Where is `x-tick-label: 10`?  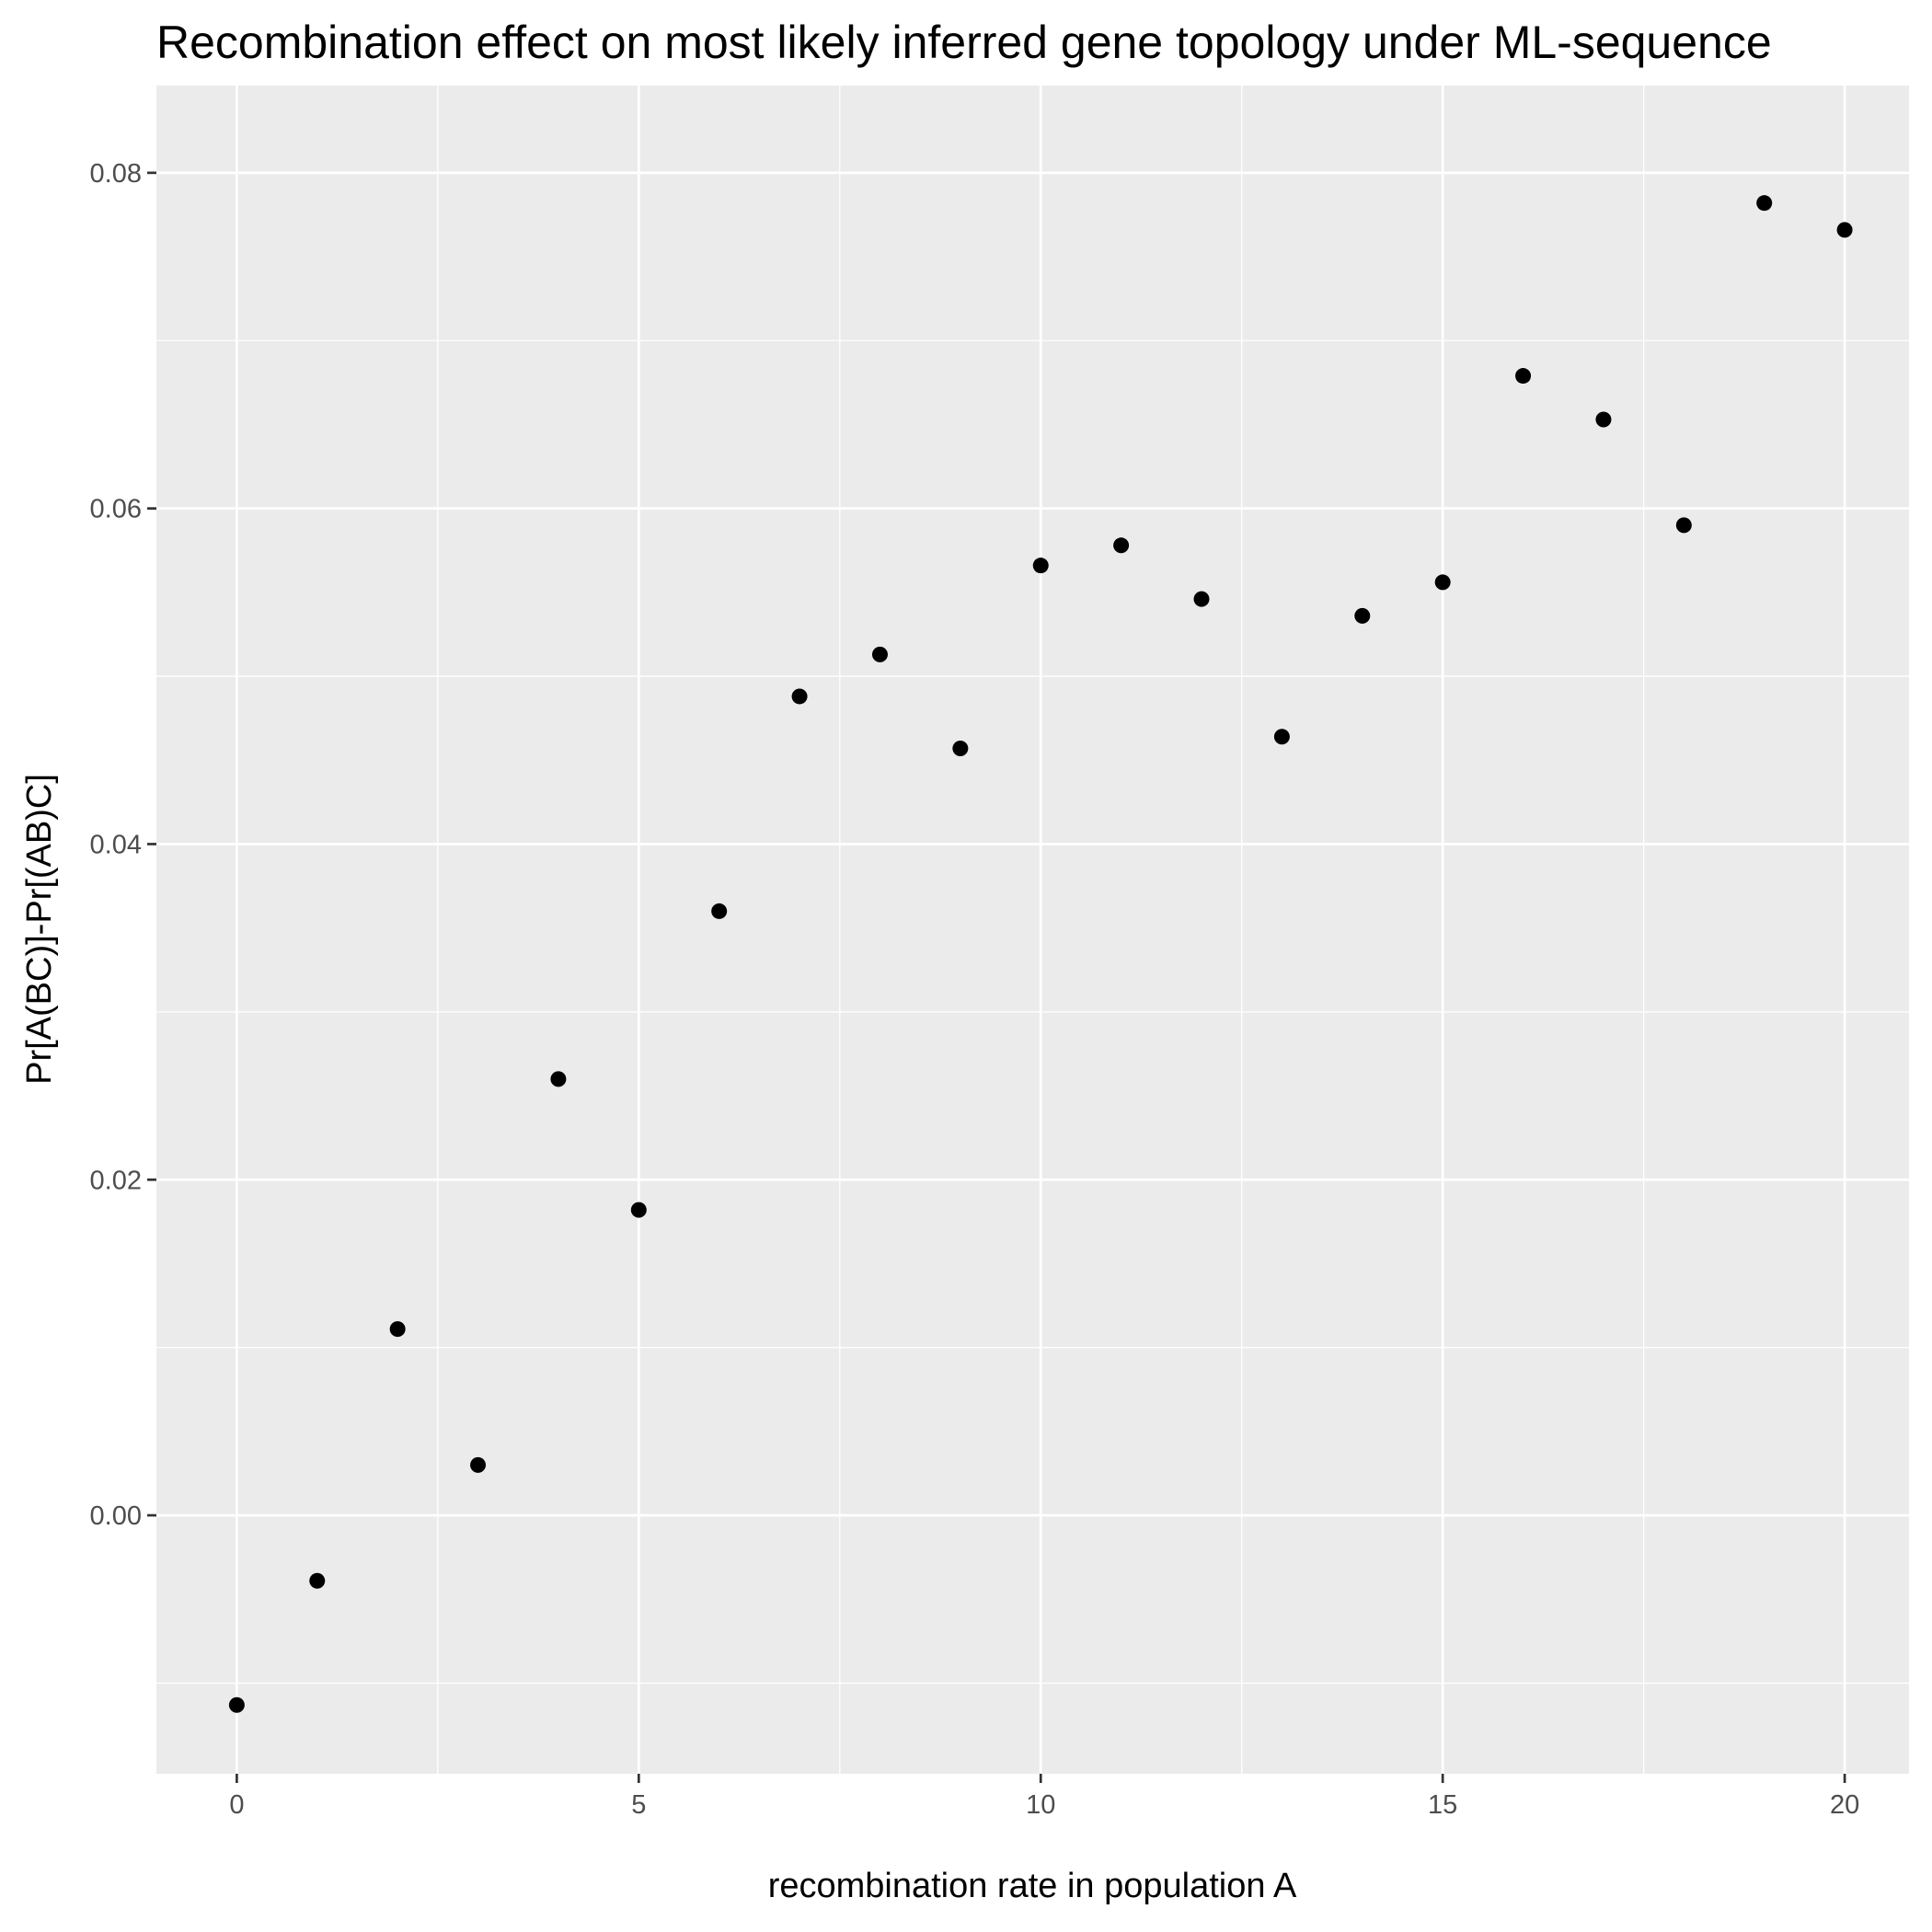 x-tick-label: 10 is located at coordinates (1040, 1805).